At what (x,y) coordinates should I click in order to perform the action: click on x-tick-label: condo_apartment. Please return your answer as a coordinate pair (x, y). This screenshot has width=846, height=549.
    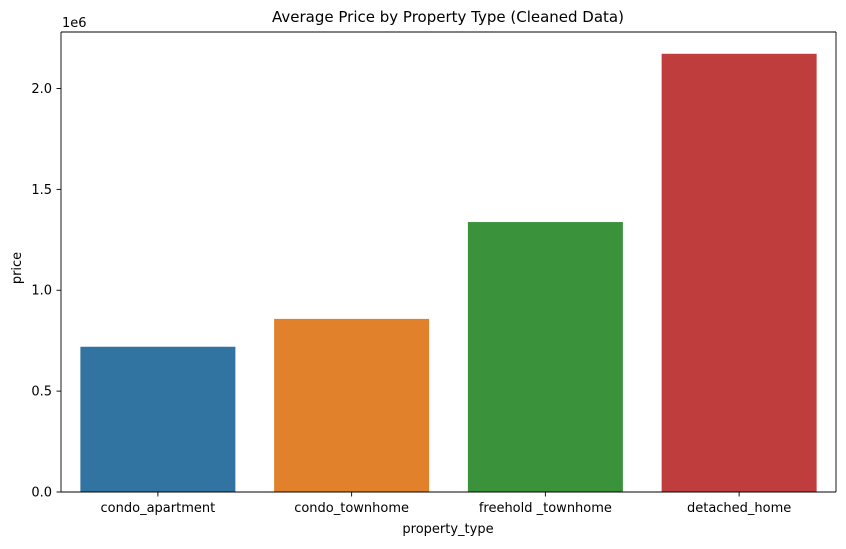
    Looking at the image, I should click on (158, 508).